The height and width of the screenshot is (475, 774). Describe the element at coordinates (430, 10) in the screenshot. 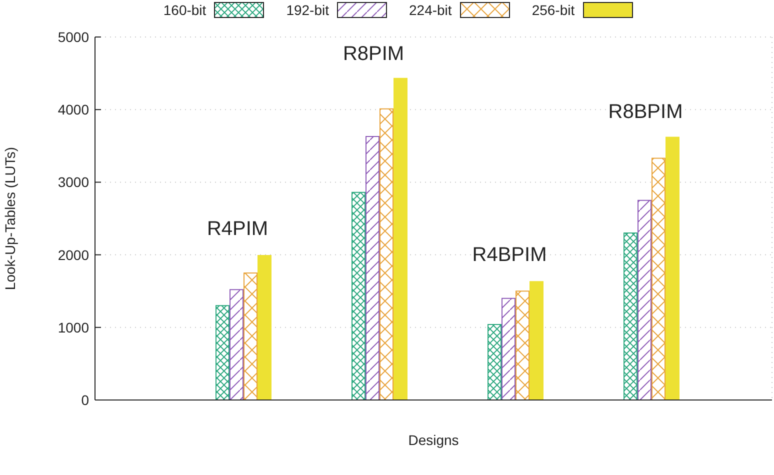

I see `legend-label: 224-bit` at that location.